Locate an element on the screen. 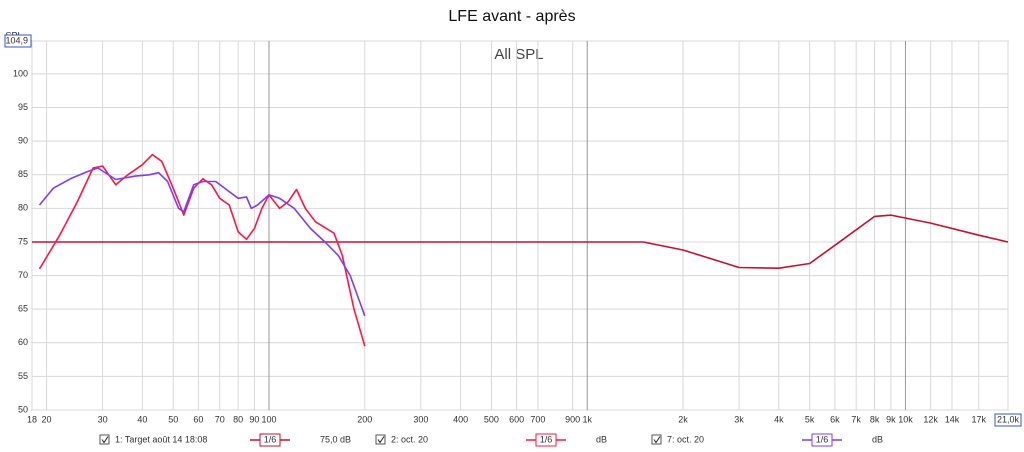  y-tick-label: 85 is located at coordinates (23, 174).